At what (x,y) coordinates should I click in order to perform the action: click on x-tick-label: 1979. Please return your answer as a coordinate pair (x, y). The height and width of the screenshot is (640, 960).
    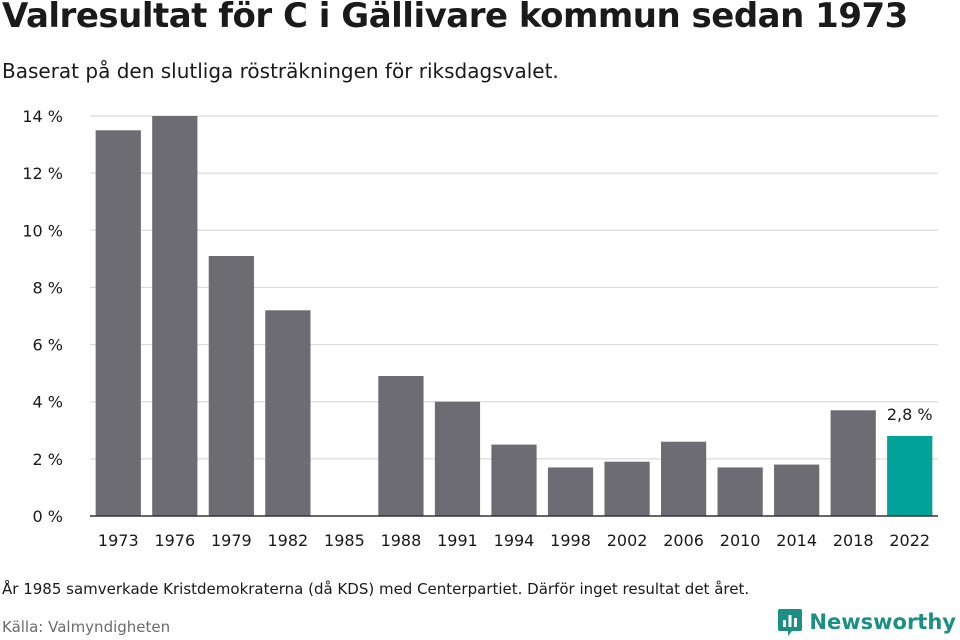
    Looking at the image, I should click on (231, 540).